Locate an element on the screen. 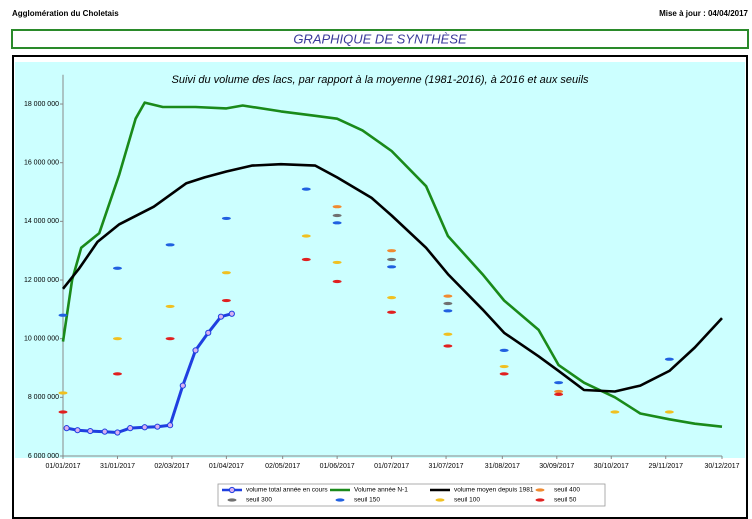 Image resolution: width=752 pixels, height=519 pixels. legend-label: Volume année N-1 is located at coordinates (381, 490).